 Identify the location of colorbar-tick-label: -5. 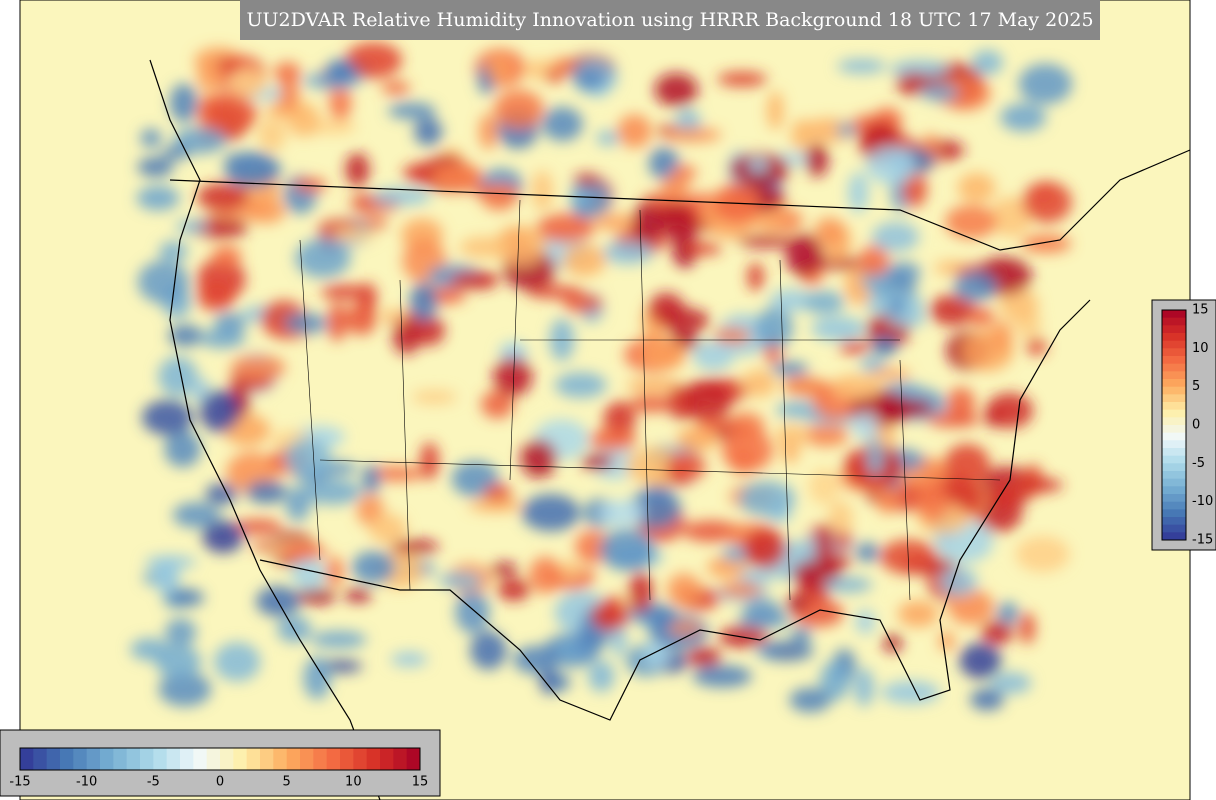
(1198, 463).